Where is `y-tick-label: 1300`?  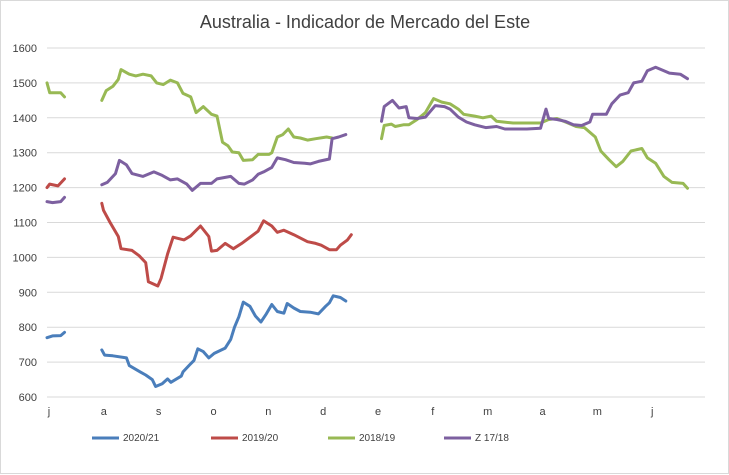 y-tick-label: 1300 is located at coordinates (25, 154).